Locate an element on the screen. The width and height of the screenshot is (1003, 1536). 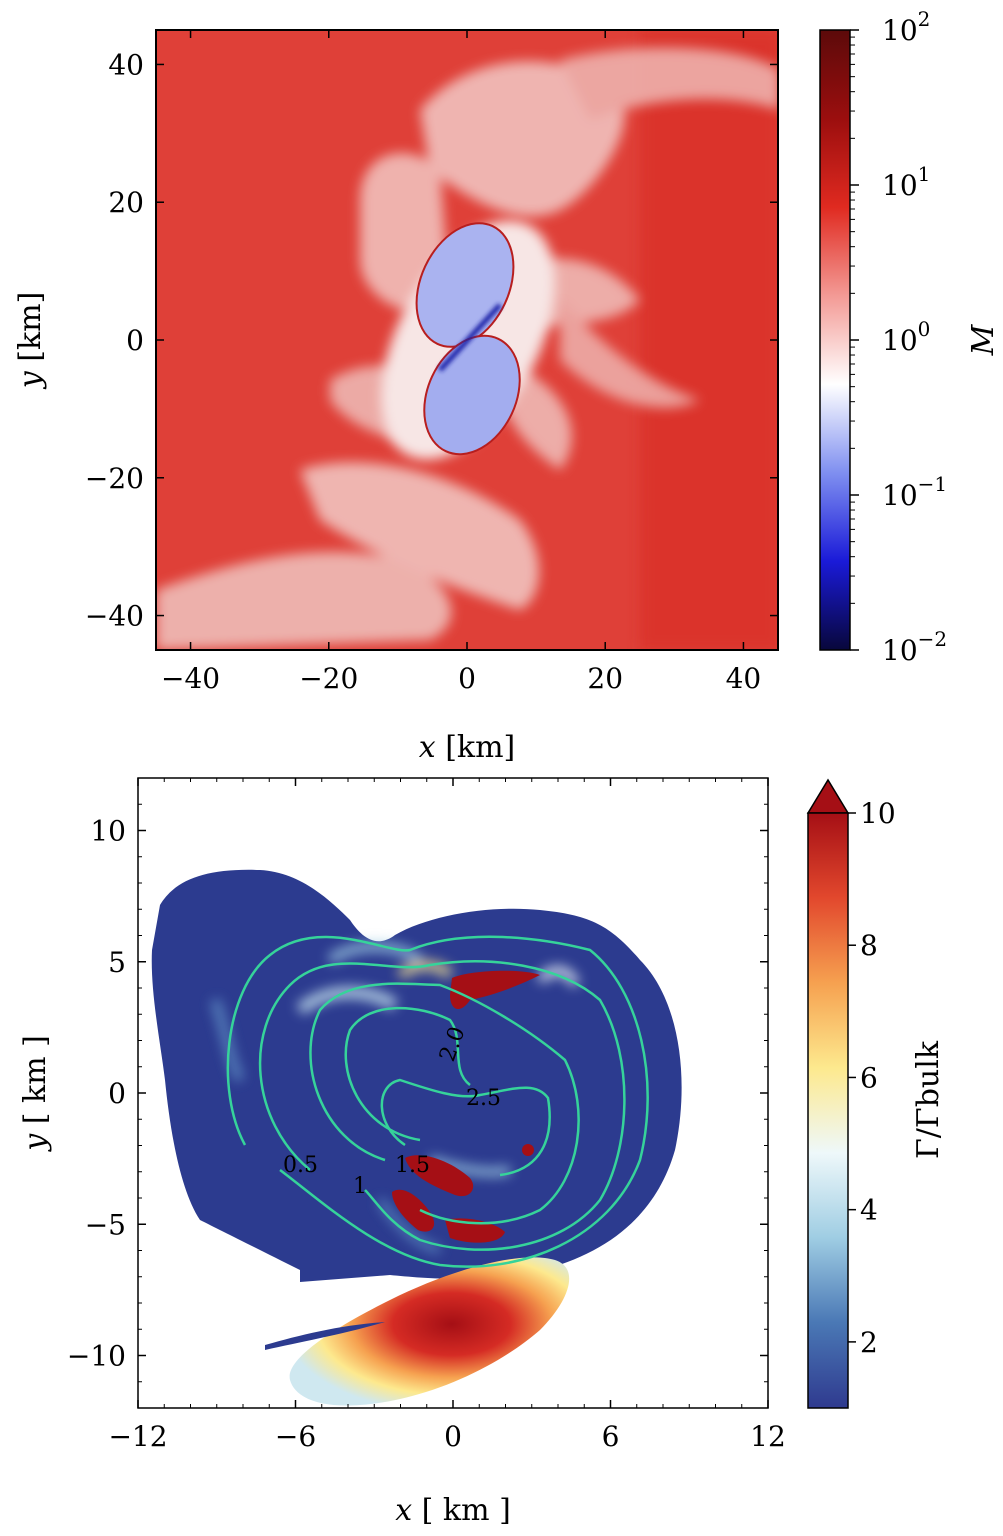
panel-1-ylabel: y [km] is located at coordinates (30, 341).